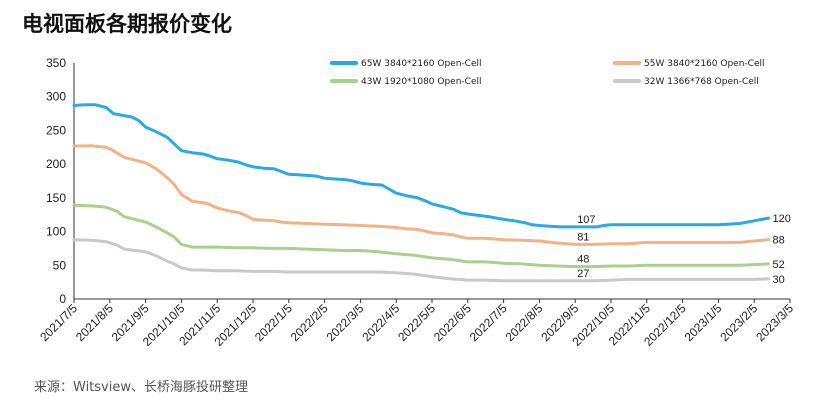 This screenshot has width=829, height=406. Describe the element at coordinates (779, 265) in the screenshot. I see `series-end-label-3: 52` at that location.